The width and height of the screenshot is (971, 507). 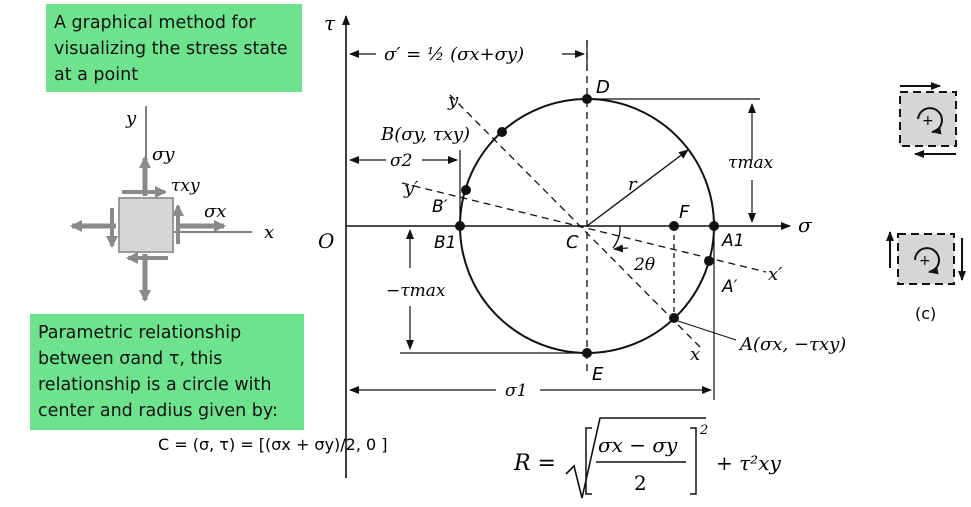 What do you see at coordinates (587, 99) in the screenshot?
I see `point-d` at bounding box center [587, 99].